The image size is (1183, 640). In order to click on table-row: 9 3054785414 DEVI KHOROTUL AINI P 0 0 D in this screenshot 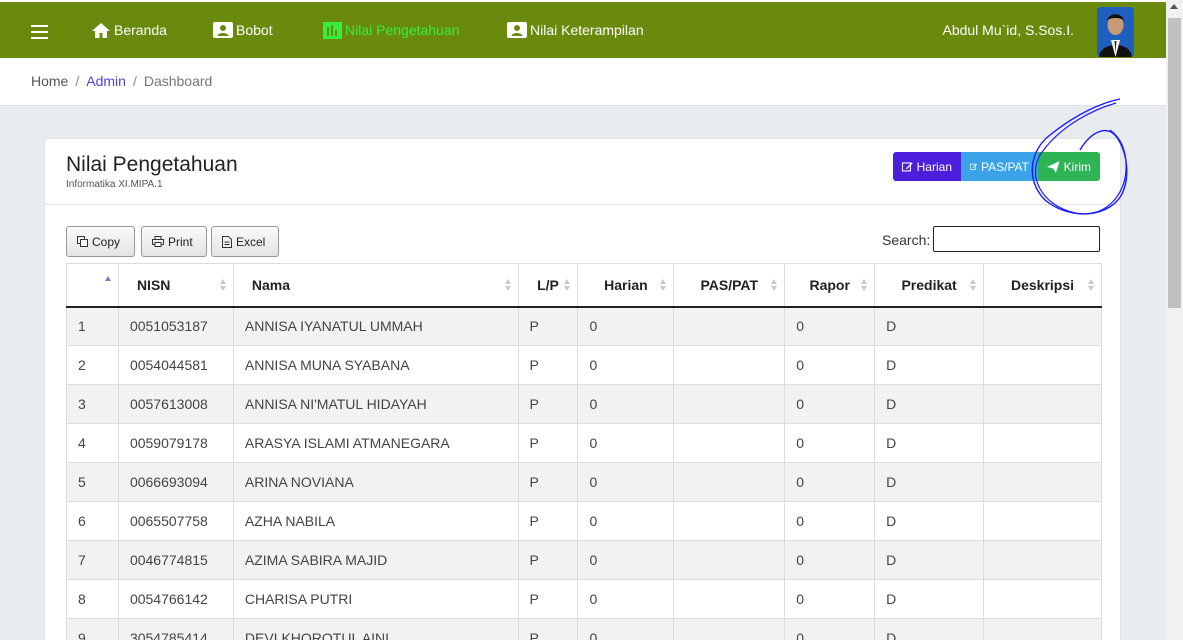, I will do `click(584, 629)`.